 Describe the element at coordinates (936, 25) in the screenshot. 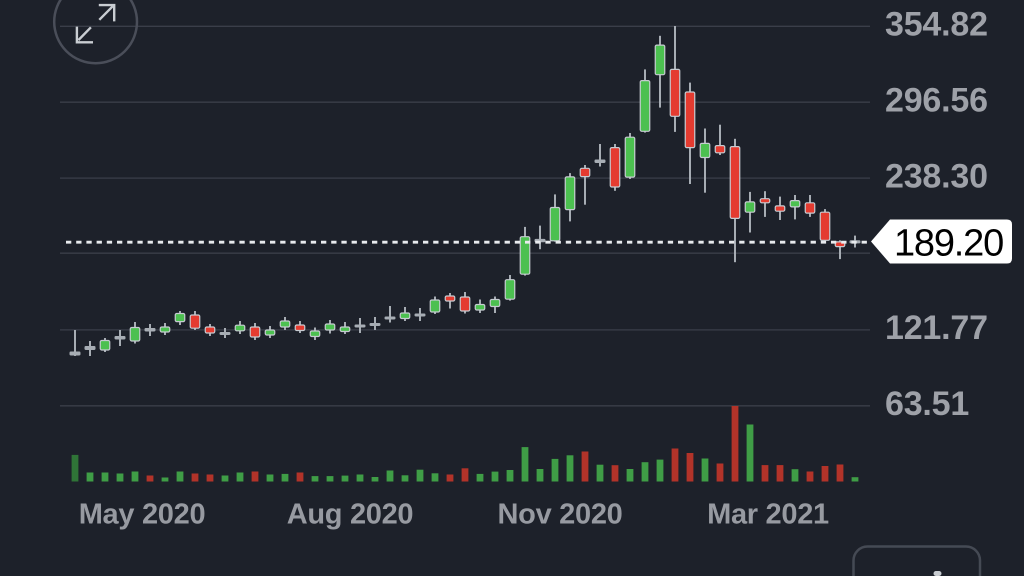

I see `svg-text: 354.82` at that location.